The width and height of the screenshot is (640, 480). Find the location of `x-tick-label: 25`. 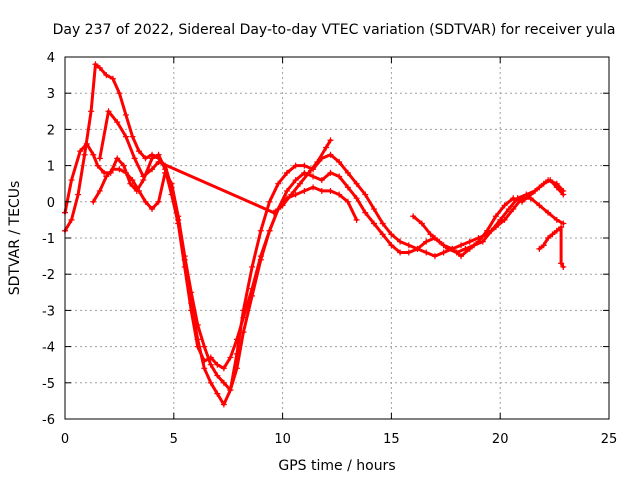

x-tick-label: 25 is located at coordinates (609, 439).